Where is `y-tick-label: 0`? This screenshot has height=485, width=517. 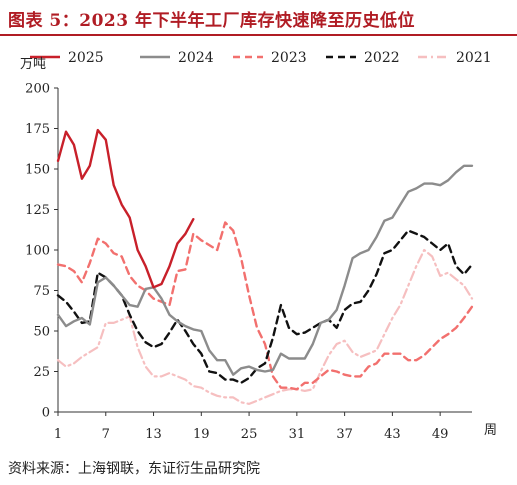 y-tick-label: 0 is located at coordinates (46, 413).